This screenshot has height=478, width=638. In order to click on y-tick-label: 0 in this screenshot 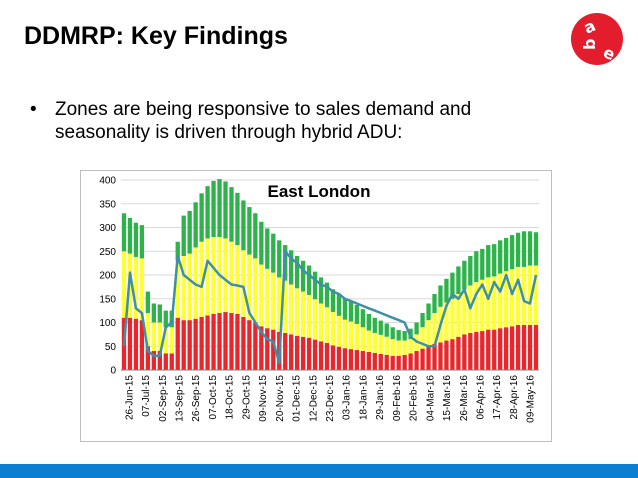, I will do `click(113, 371)`.